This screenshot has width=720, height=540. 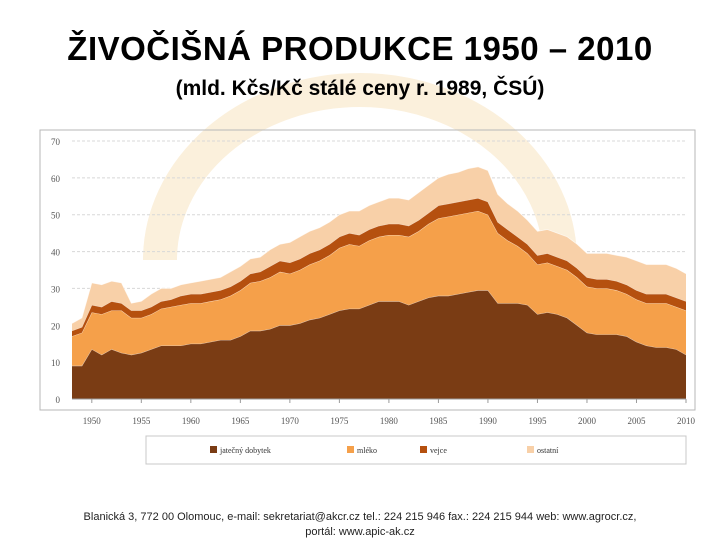 What do you see at coordinates (537, 421) in the screenshot?
I see `x-tick-label: 1995` at bounding box center [537, 421].